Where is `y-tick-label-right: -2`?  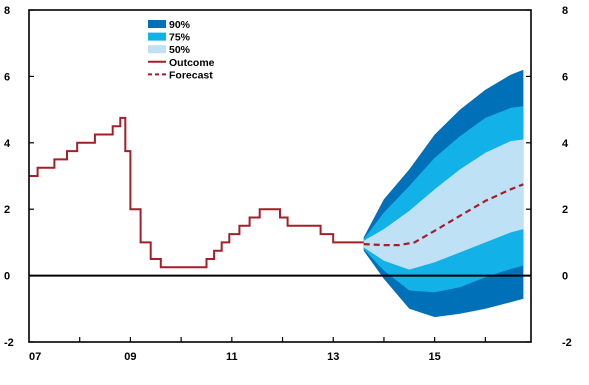 y-tick-label-right: -2 is located at coordinates (567, 343).